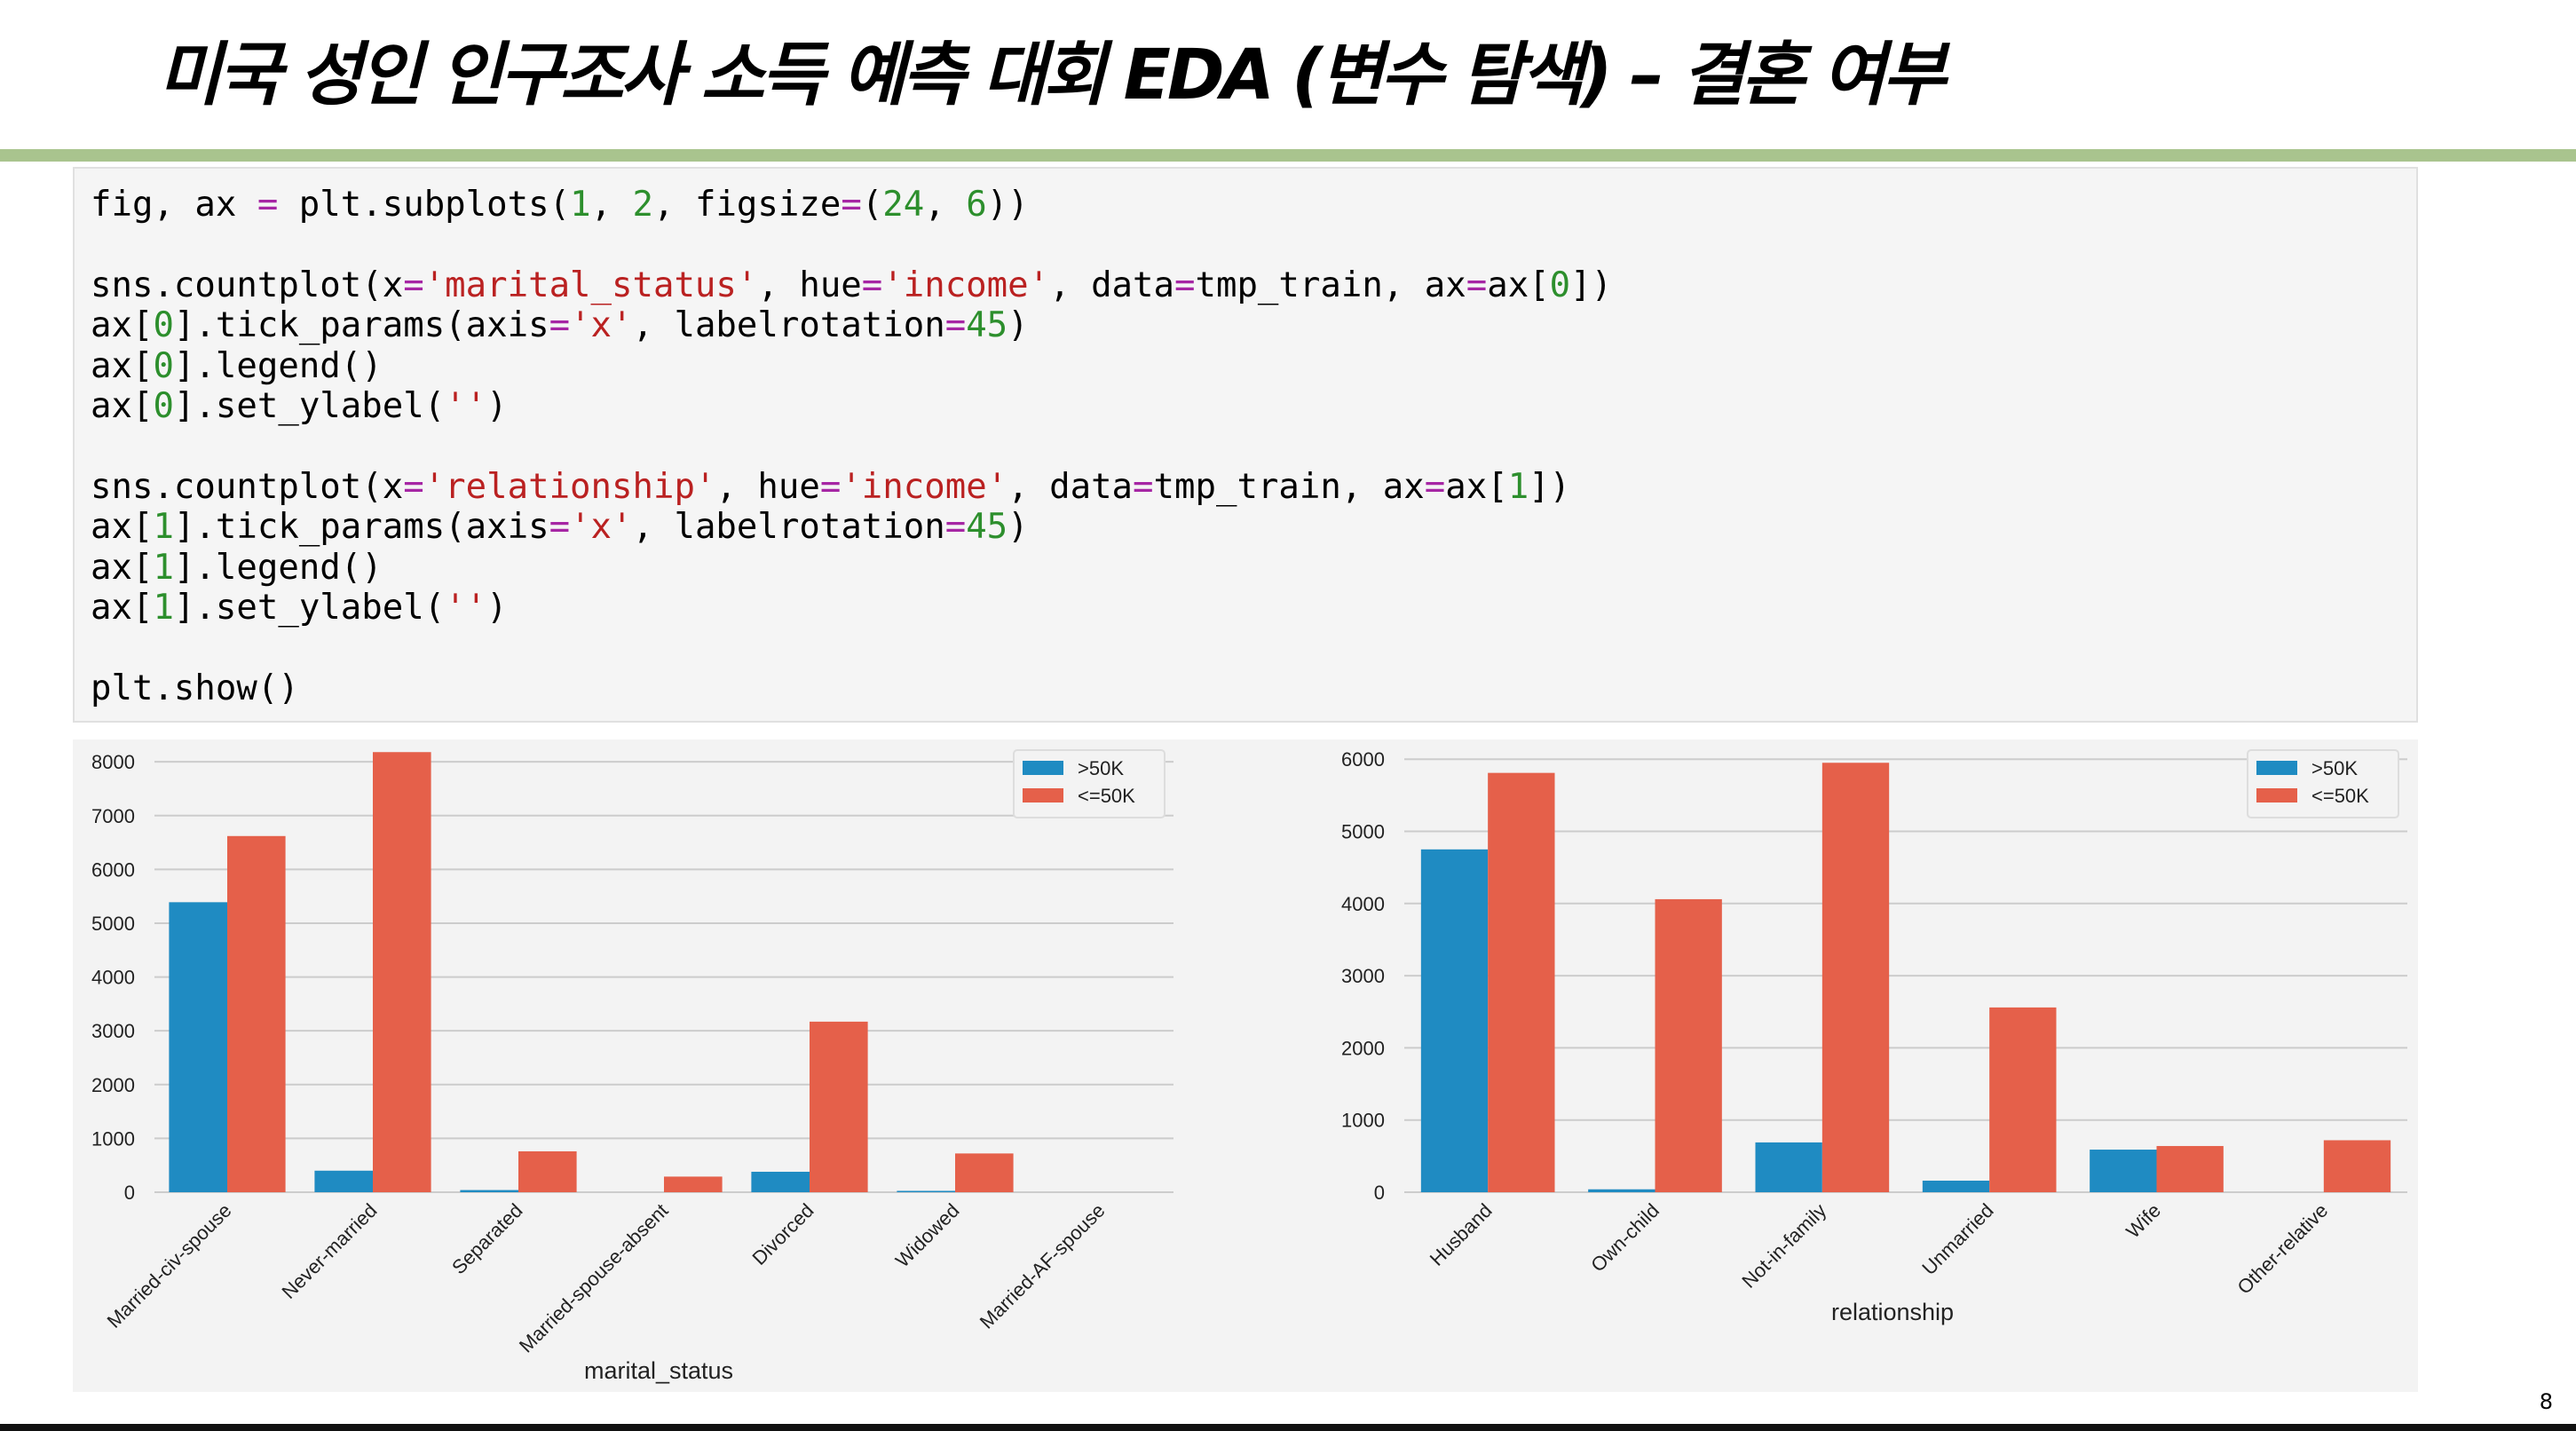 This screenshot has width=2576, height=1431. Describe the element at coordinates (299, 607) in the screenshot. I see `code-line: ax[1].set_ylabel('')` at that location.